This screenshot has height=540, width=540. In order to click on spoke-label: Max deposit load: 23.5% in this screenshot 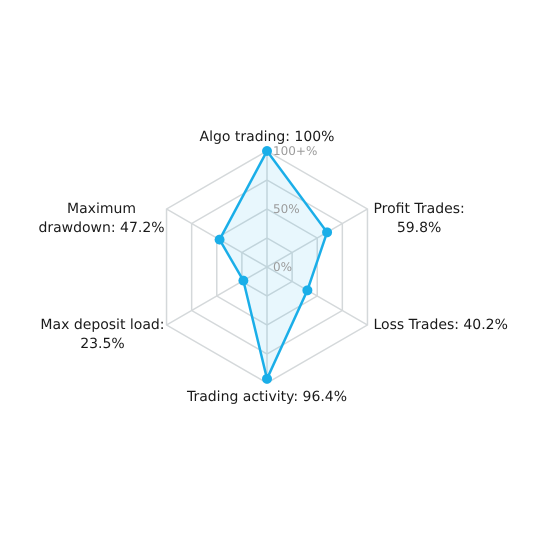, I will do `click(102, 334)`.